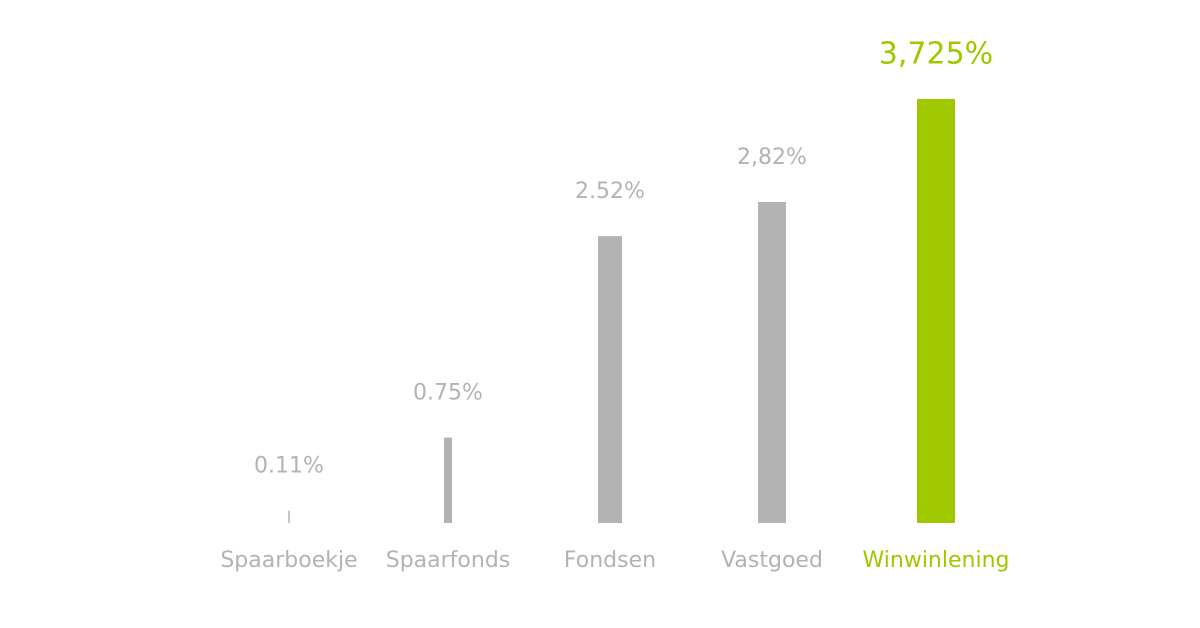 This screenshot has height=628, width=1200. I want to click on category-label: Vastgoed, so click(772, 560).